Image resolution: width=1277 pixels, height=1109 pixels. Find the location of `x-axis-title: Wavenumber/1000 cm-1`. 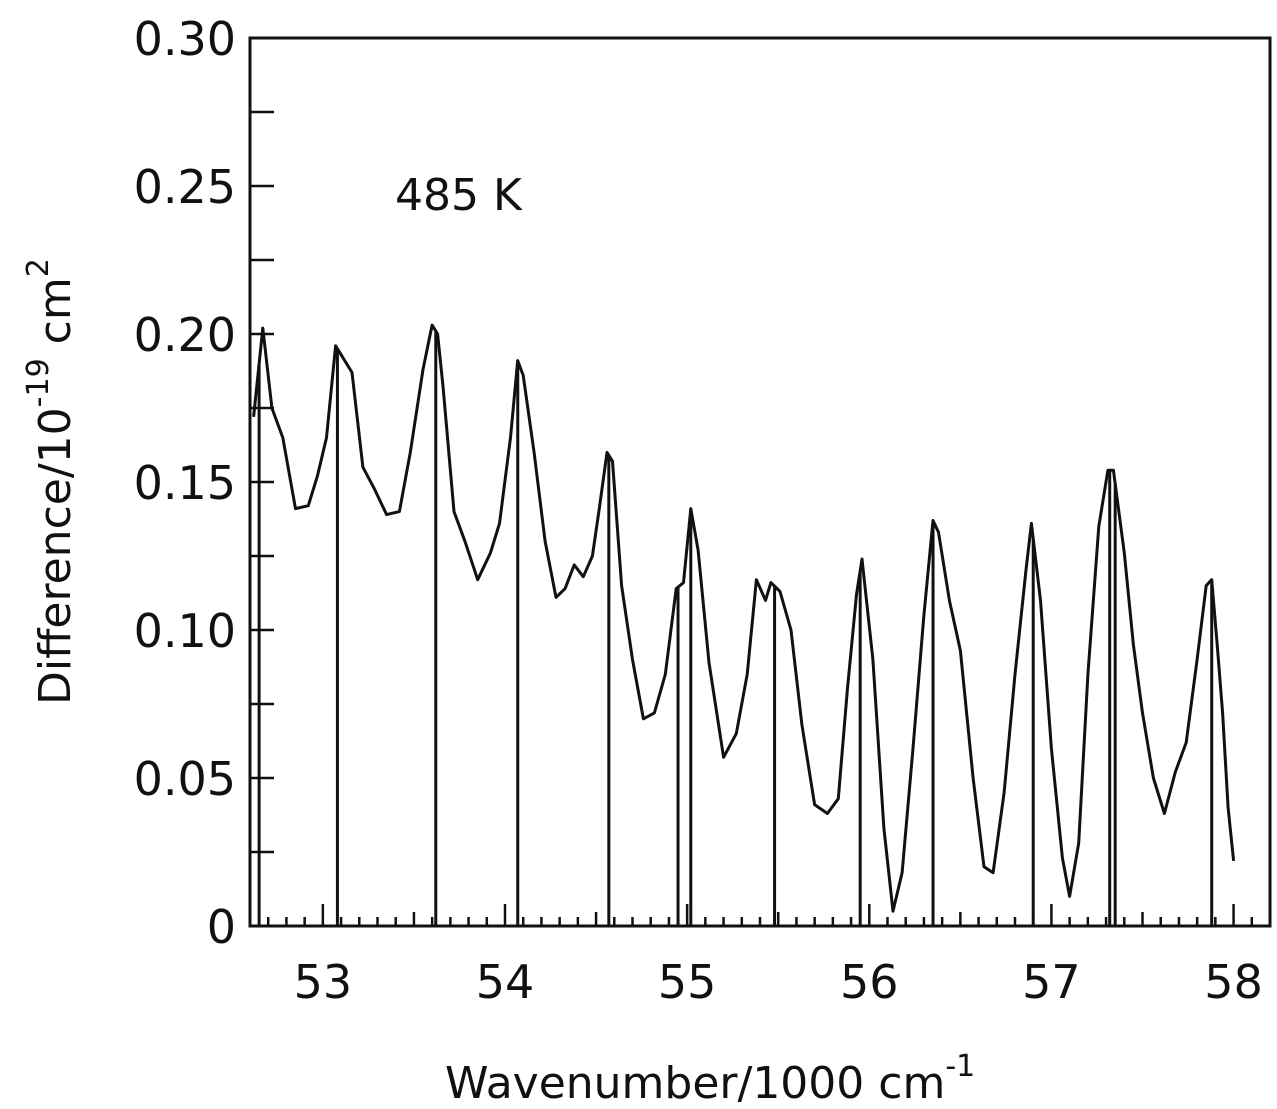

x-axis-title: Wavenumber/1000 cm-1 is located at coordinates (710, 1079).